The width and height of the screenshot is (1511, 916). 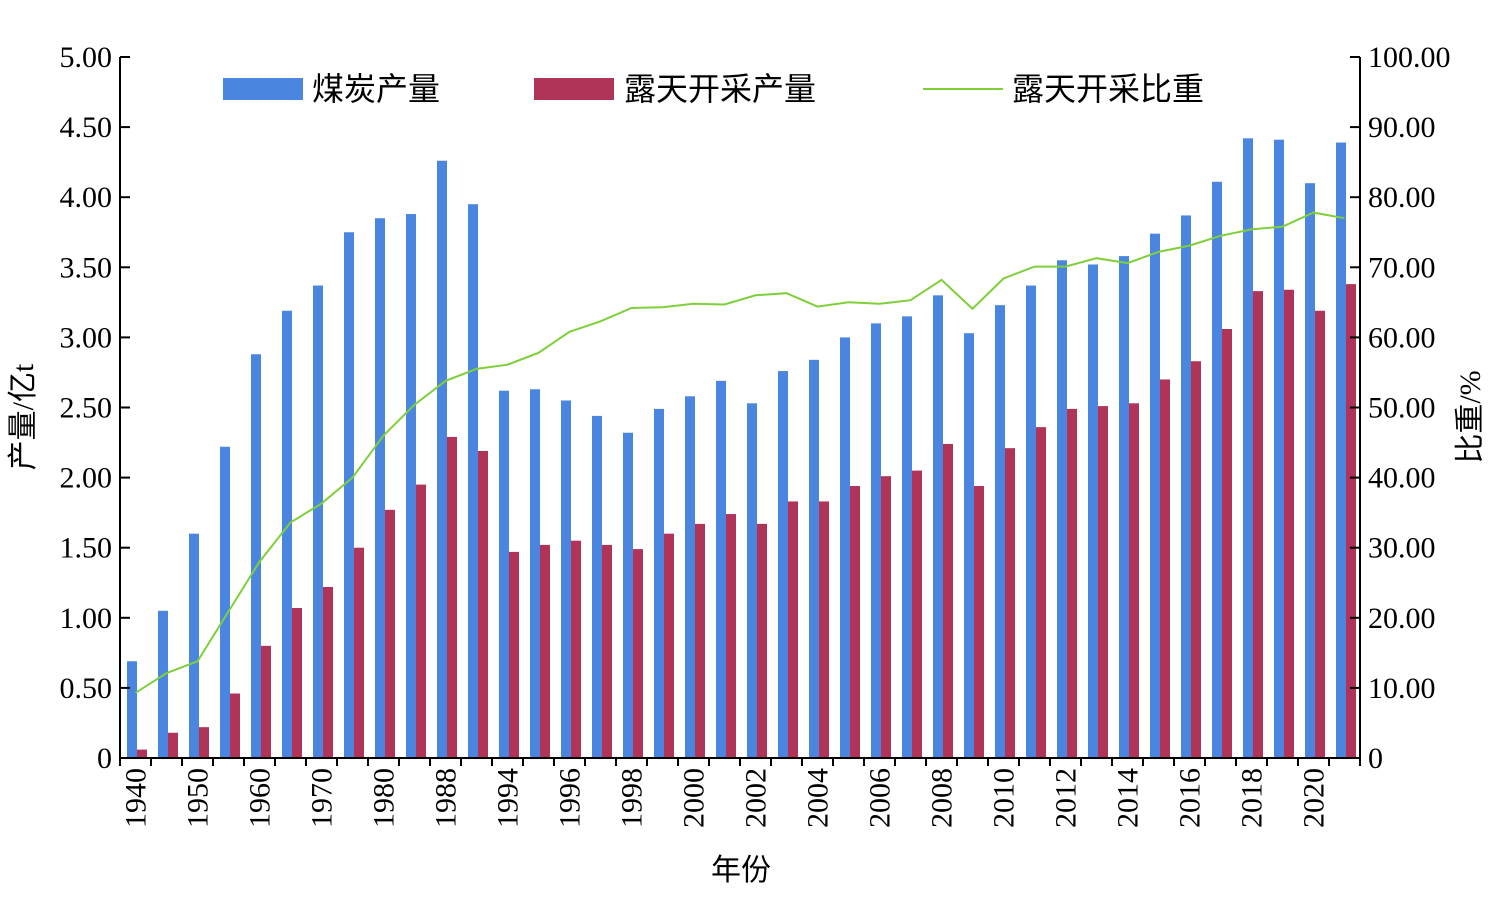 What do you see at coordinates (1252, 798) in the screenshot?
I see `x-tick-label: 2018` at bounding box center [1252, 798].